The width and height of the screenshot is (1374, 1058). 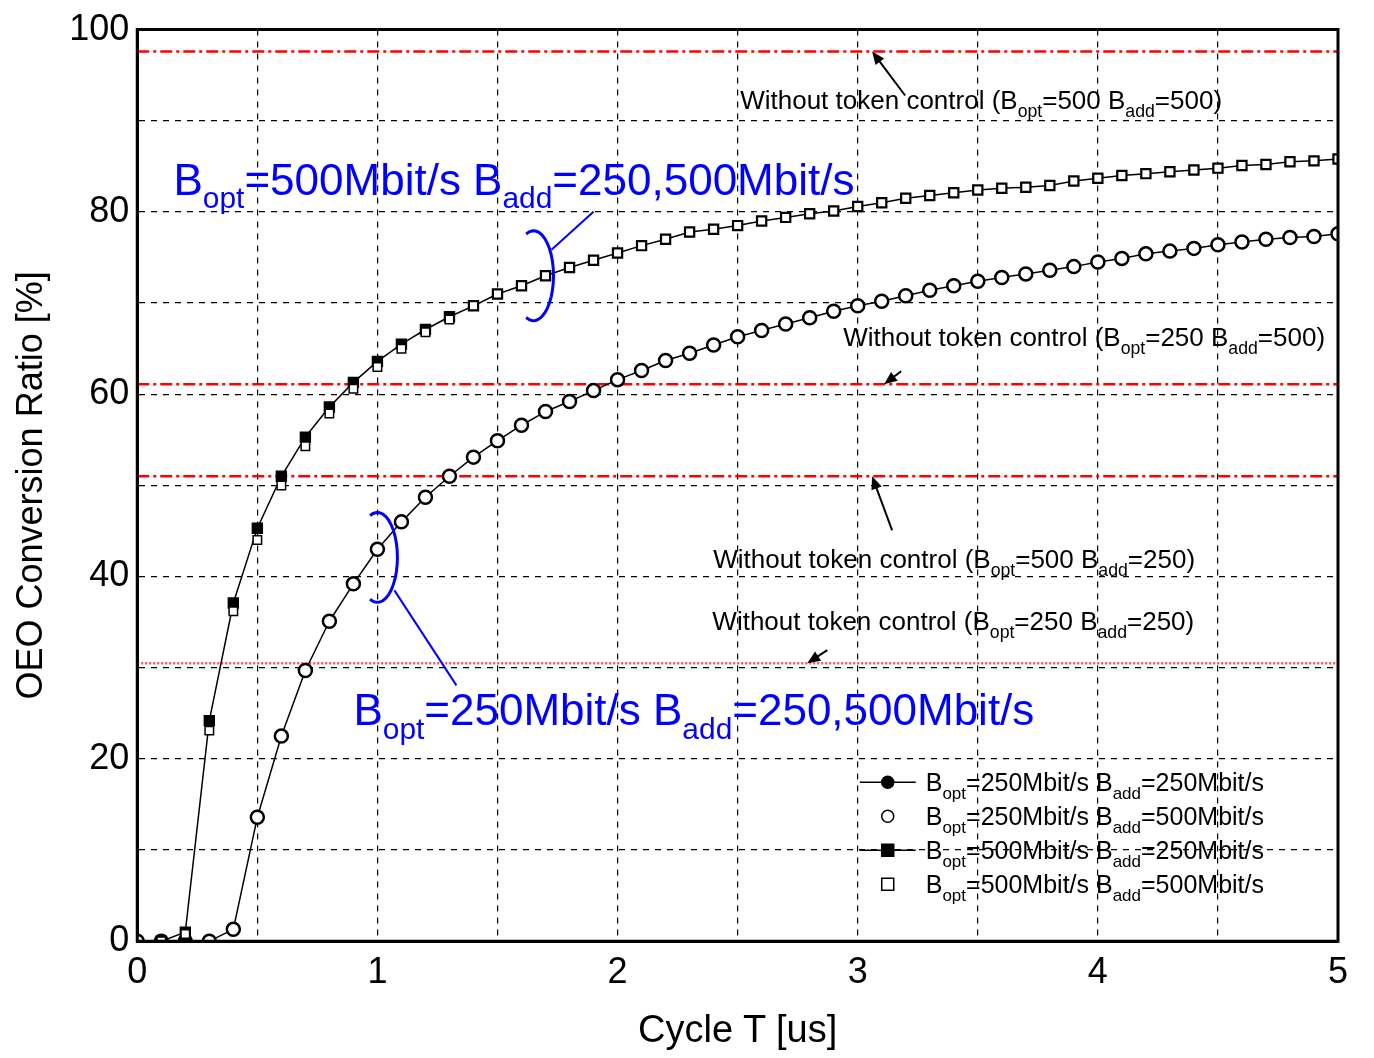 I want to click on y-axis-title: OEO Conversion Ratio [%], so click(x=29, y=485).